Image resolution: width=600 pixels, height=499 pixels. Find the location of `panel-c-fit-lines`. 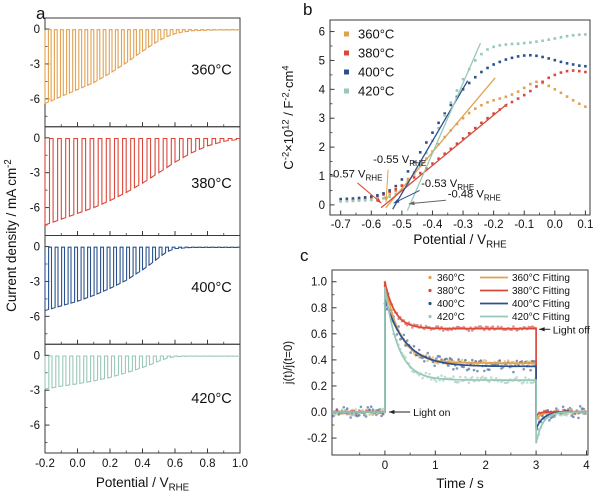

panel-c-fit-lines is located at coordinates (459, 362).